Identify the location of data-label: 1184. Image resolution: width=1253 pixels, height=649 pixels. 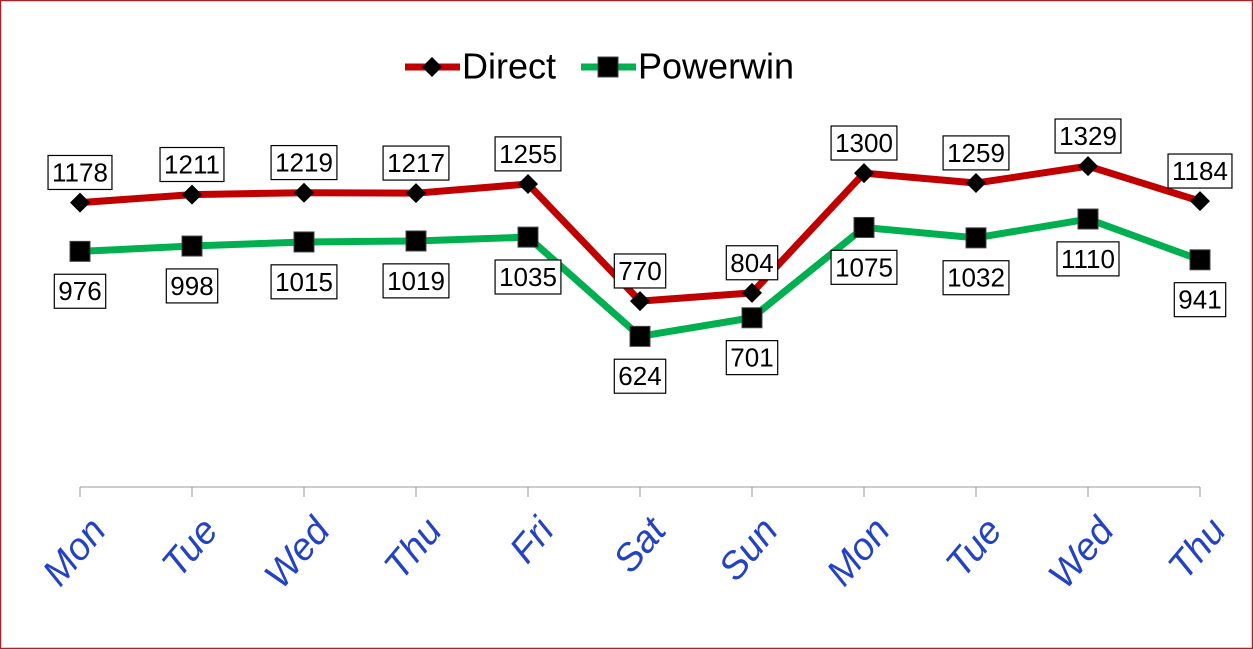
(1200, 171).